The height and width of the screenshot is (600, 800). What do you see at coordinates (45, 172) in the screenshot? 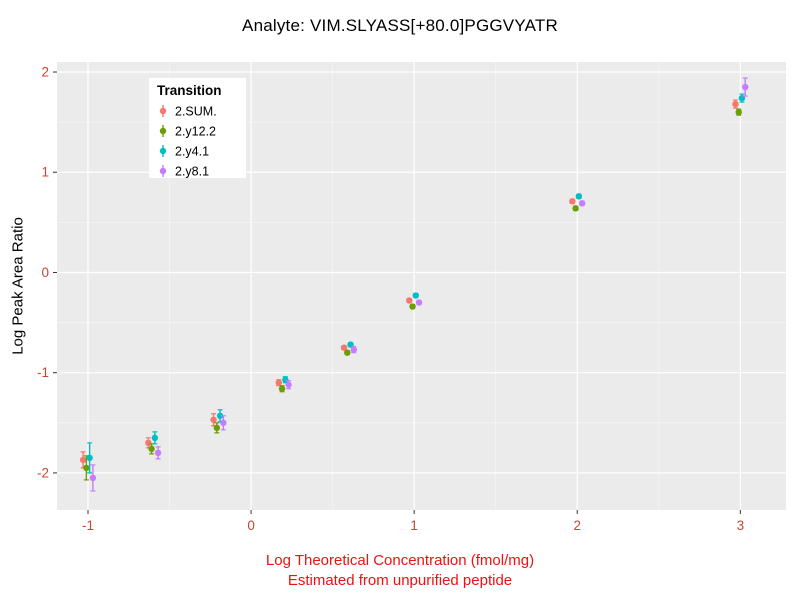
I see `y-tick-label: 1` at bounding box center [45, 172].